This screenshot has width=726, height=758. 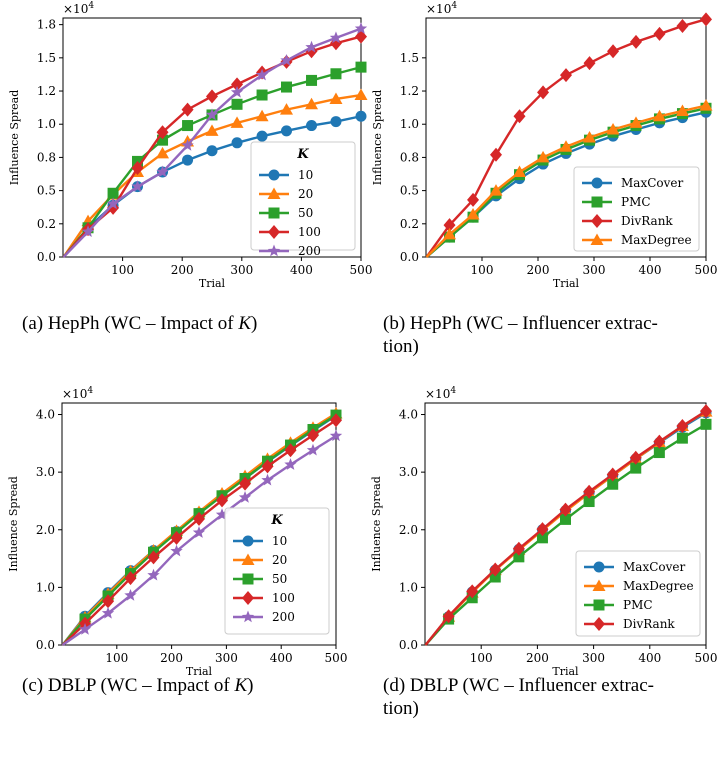 I want to click on caption-d: (d) DBLP (WC – Influencer extrac-tion), so click(x=553, y=697).